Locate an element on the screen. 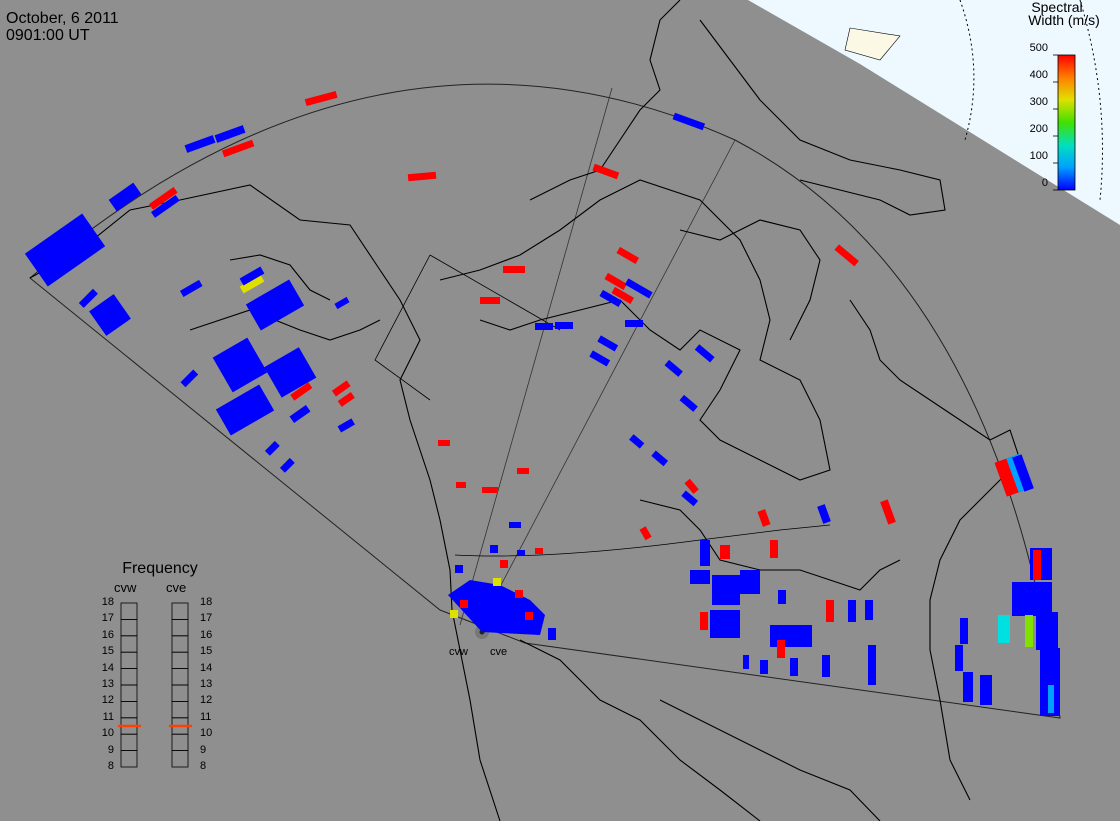 Image resolution: width=1120 pixels, height=821 pixels. colorbar-tick-label: 100 is located at coordinates (1038, 156).